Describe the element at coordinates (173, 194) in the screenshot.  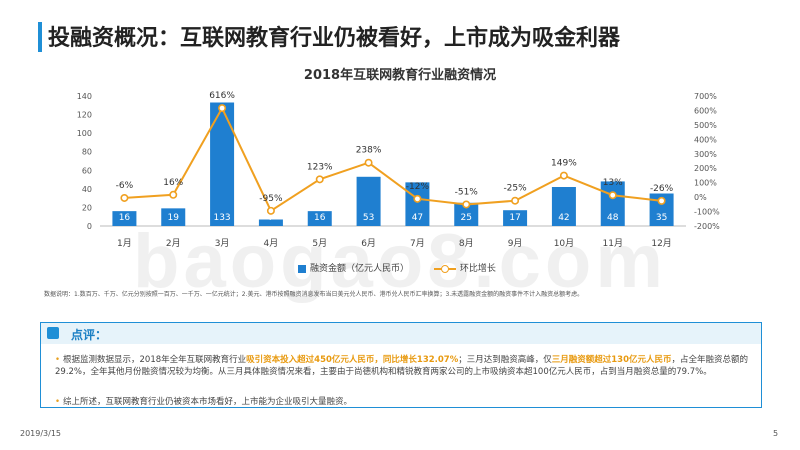
I see `growth-point-2月` at that location.